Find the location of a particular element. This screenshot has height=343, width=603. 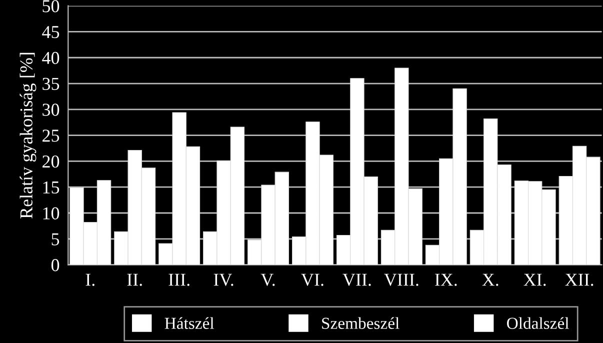

x-tick-label: II. is located at coordinates (134, 280).